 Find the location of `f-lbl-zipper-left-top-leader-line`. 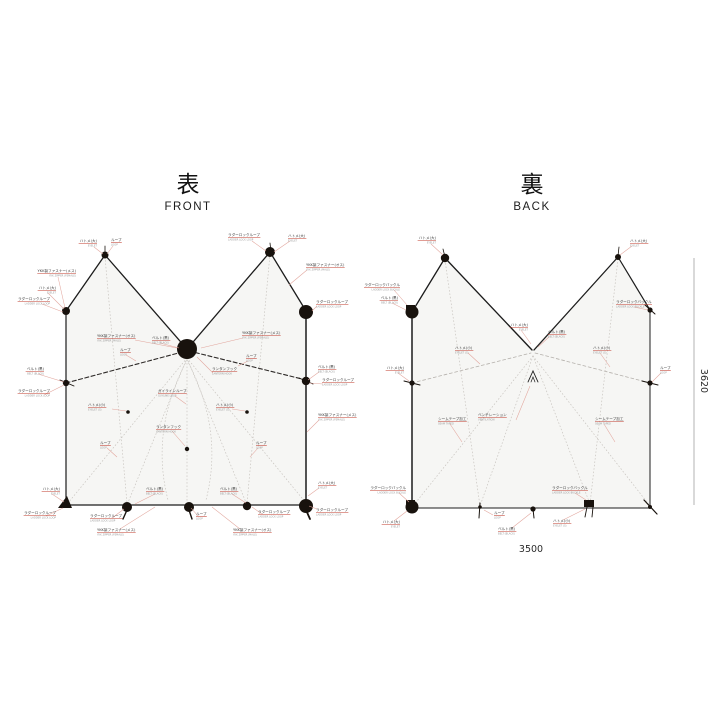

f-lbl-zipper-left-top-leader-line is located at coordinates (61, 292).